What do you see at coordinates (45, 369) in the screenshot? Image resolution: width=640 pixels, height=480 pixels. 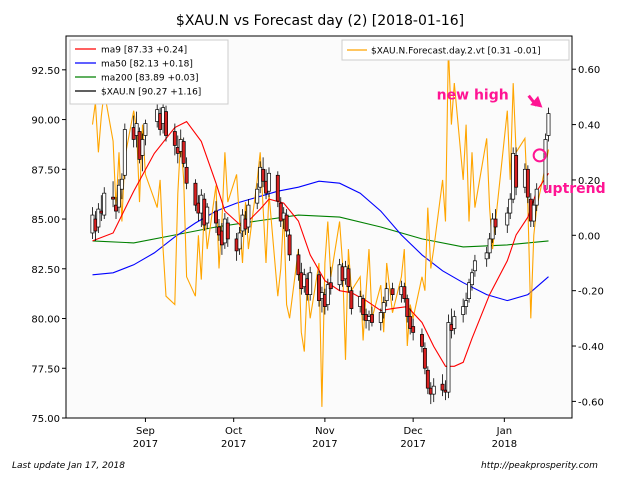 I see `left-y-tick-label: 77.50` at bounding box center [45, 369].